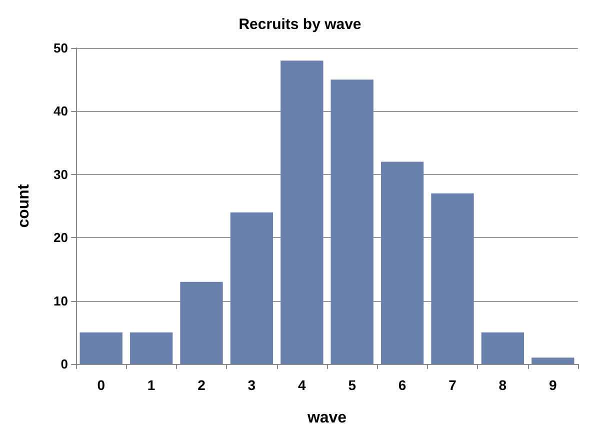 Image resolution: width=600 pixels, height=448 pixels. I want to click on x-tick-label: 7, so click(452, 385).